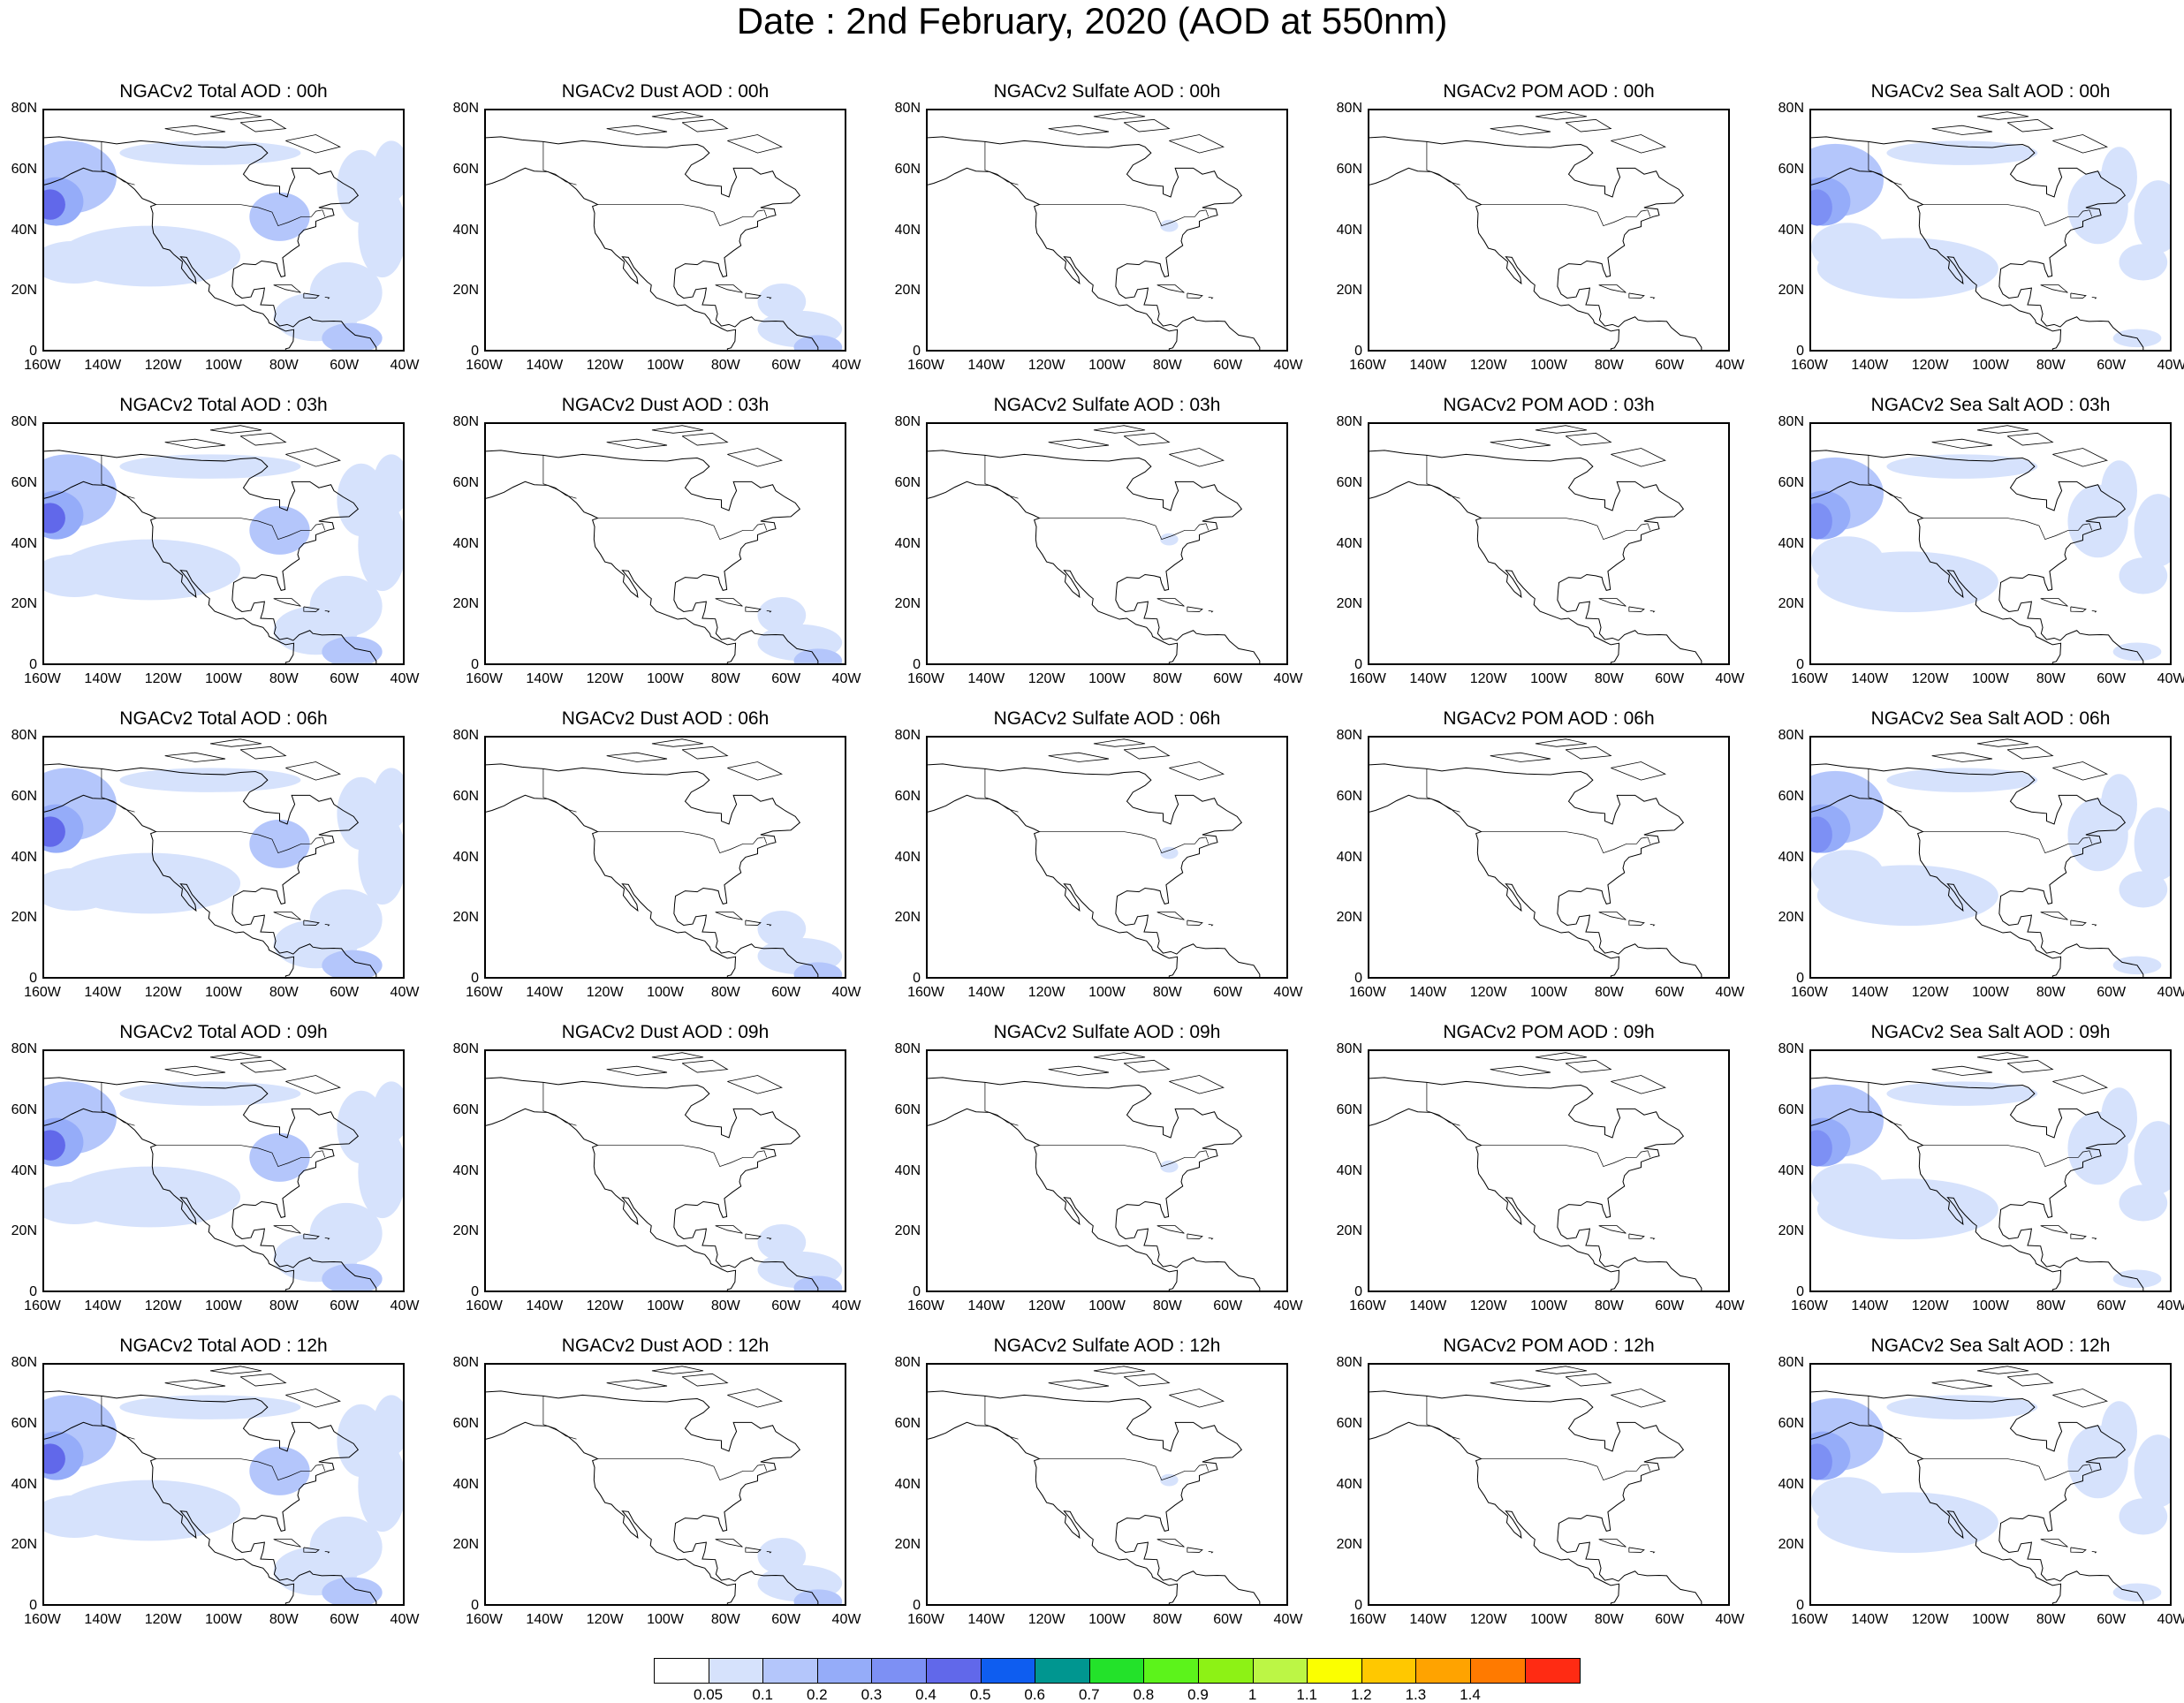  Describe the element at coordinates (1791, 1423) in the screenshot. I see `lat-tick-label: 60N` at that location.